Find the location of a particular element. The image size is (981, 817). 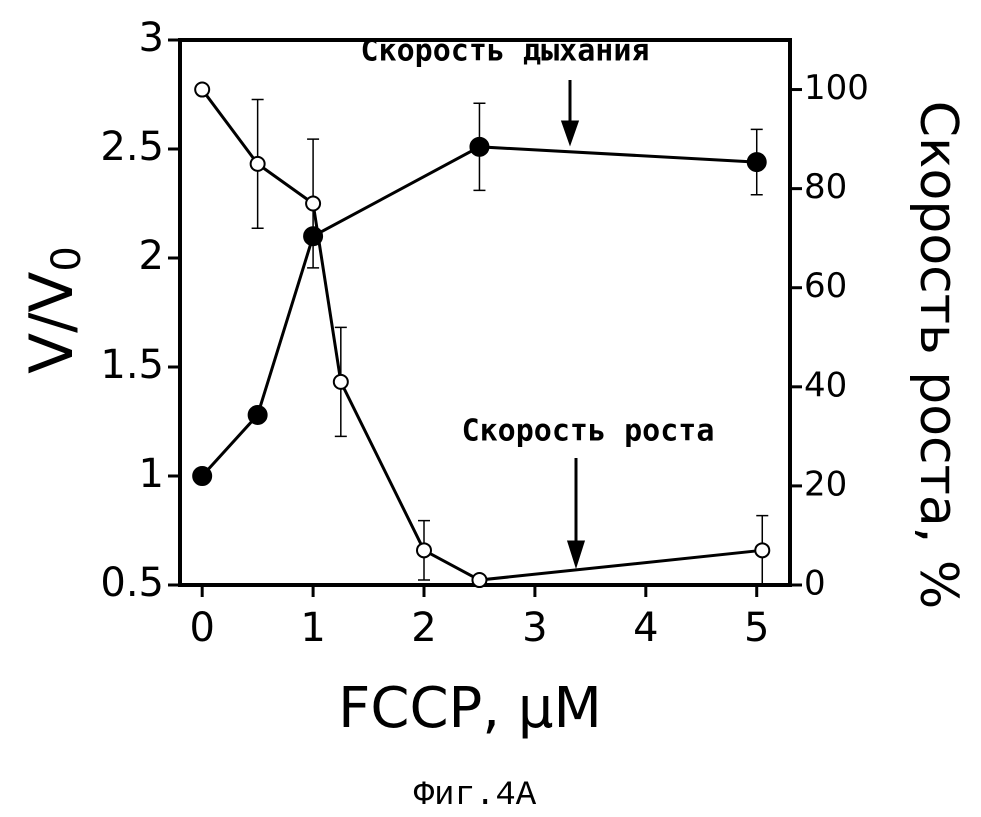

x-tick-label: 1 is located at coordinates (312, 628).